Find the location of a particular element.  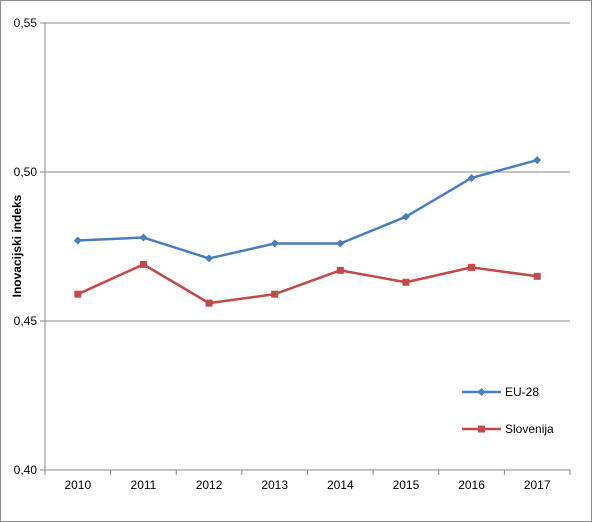

series-slovenija is located at coordinates (307, 283).